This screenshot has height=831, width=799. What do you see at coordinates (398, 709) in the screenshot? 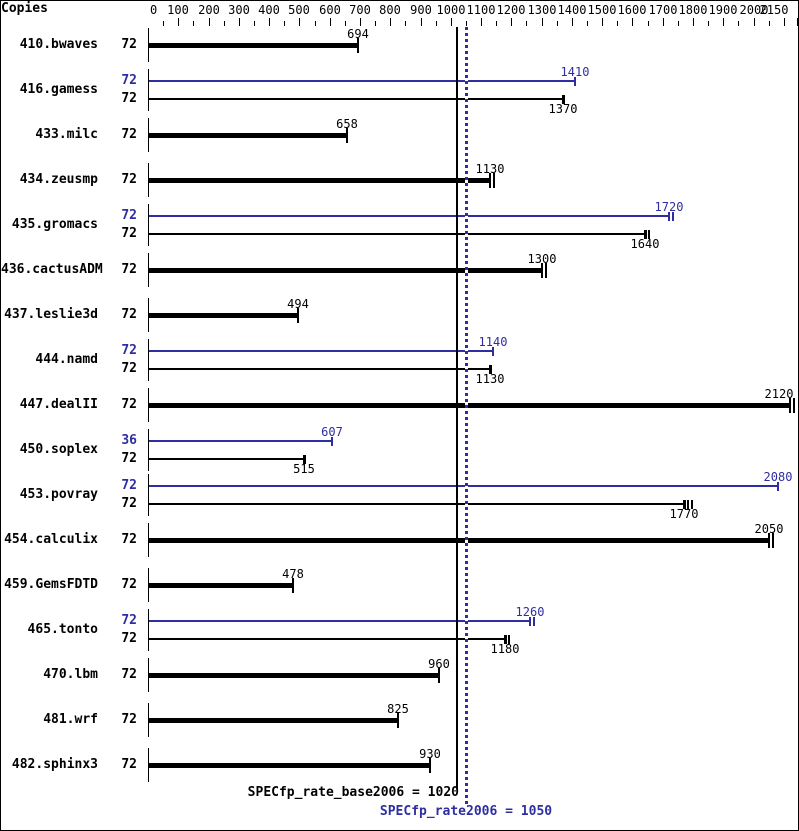
I see `bar-value-label: 825` at bounding box center [398, 709].